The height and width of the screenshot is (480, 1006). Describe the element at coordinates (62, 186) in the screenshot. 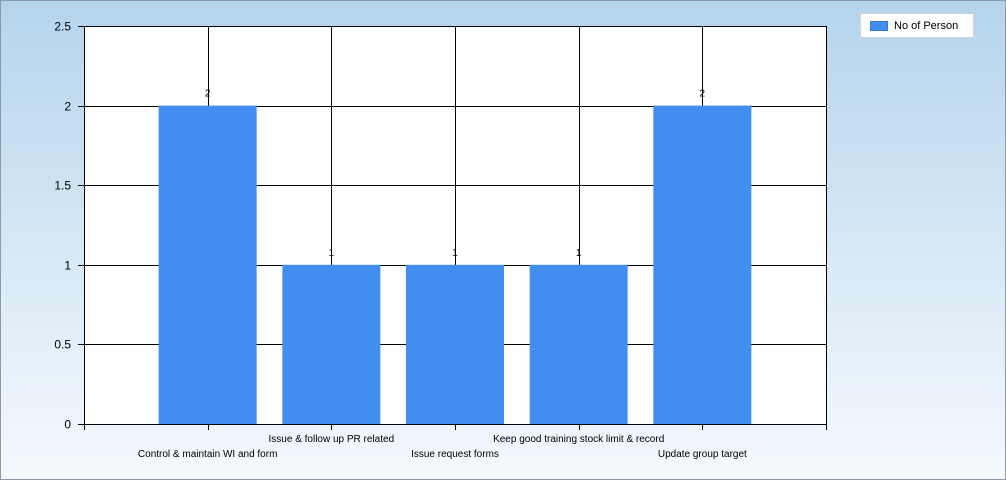

I see `y-tick-label: 1.5` at that location.